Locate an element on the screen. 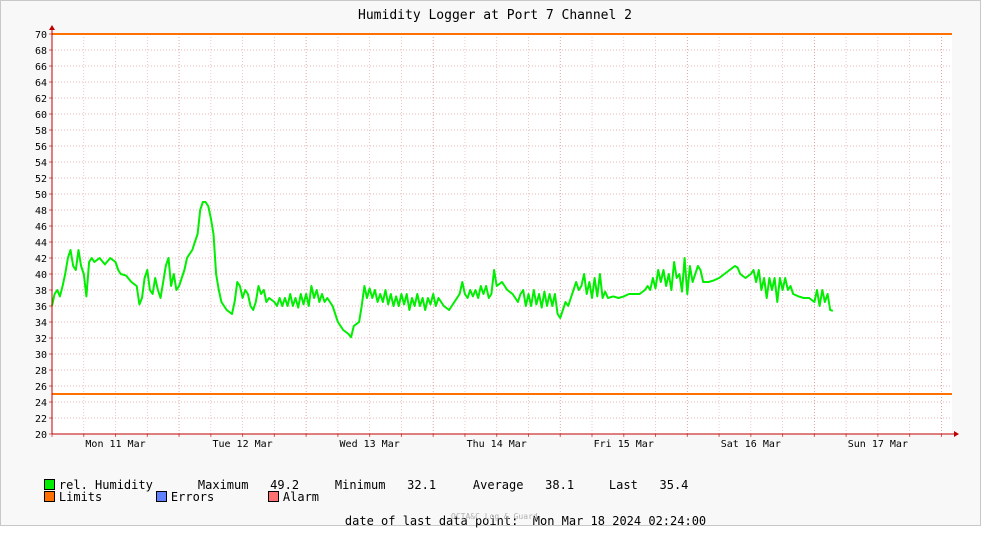 The image size is (981, 542). x-tick-label: Sun 17 Mar is located at coordinates (878, 444).